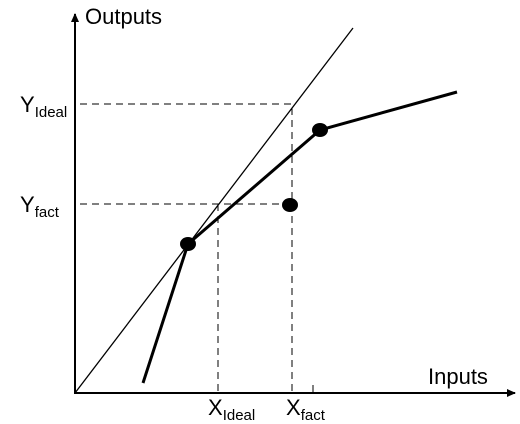 This screenshot has width=520, height=424. I want to click on y-ideal-label: YIdeal, so click(43, 106).